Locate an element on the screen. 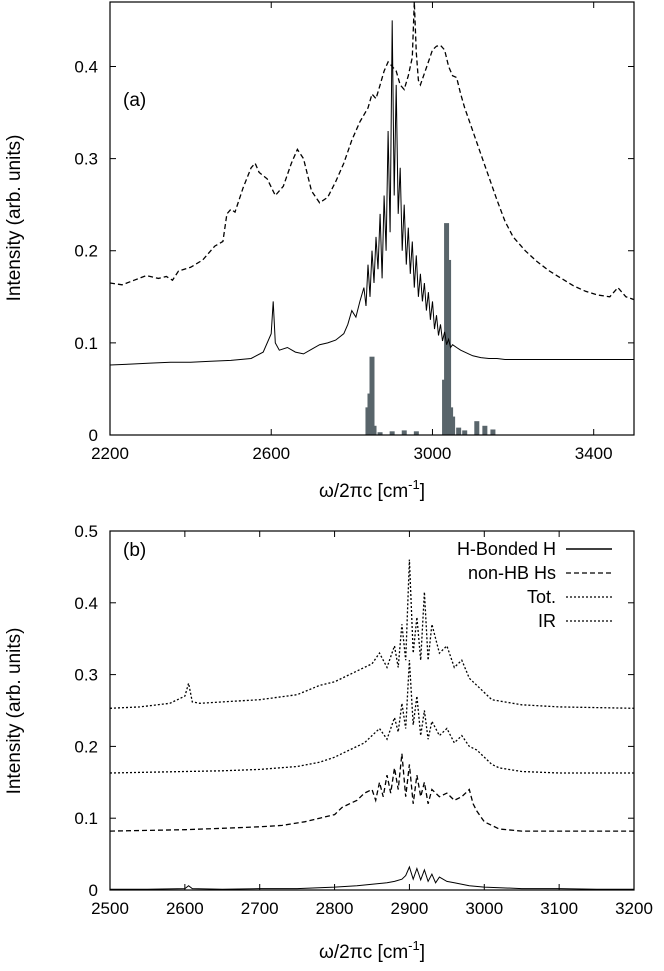 Image resolution: width=664 pixels, height=971 pixels. panel-b-x-tick-label: 3100 is located at coordinates (559, 908).